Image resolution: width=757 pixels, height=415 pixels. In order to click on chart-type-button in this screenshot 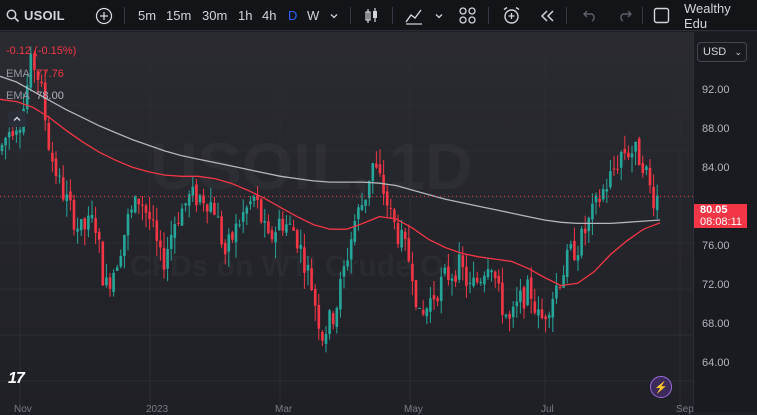, I will do `click(372, 15)`.